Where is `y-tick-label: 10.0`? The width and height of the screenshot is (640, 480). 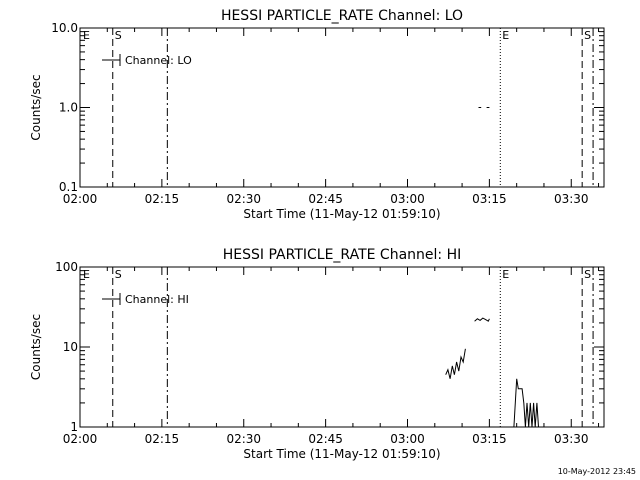
y-tick-label: 10.0 is located at coordinates (64, 28).